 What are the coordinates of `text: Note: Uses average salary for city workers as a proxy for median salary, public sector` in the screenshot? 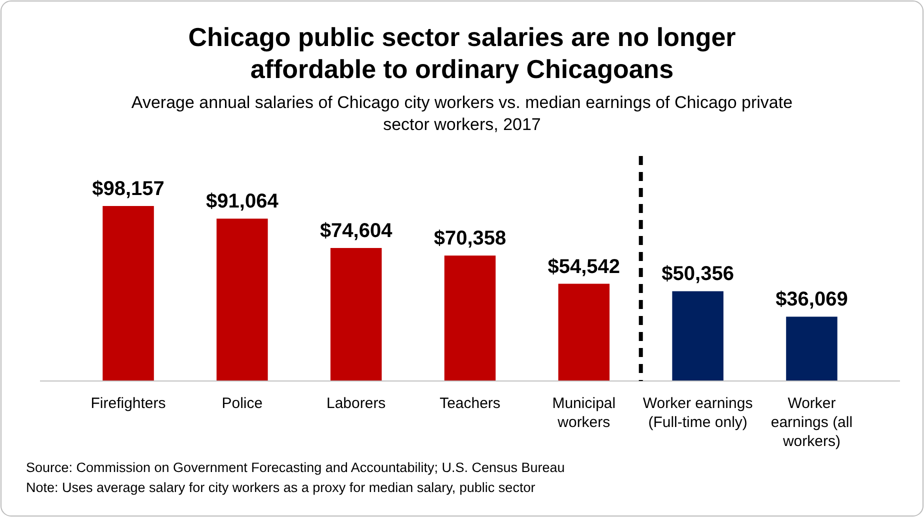 It's located at (281, 487).